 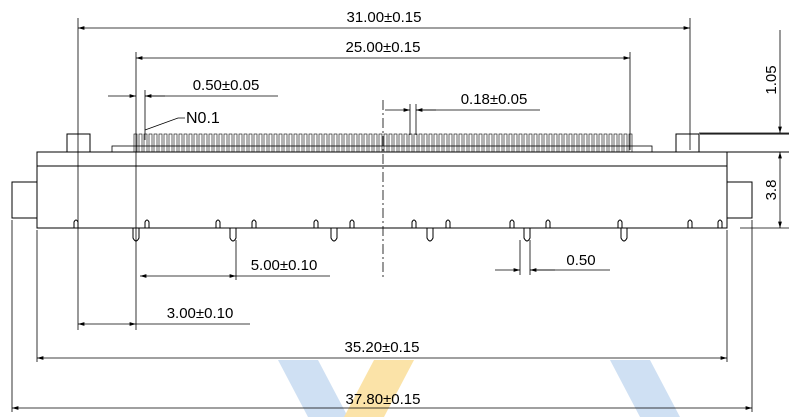 I want to click on dim-pin-width: 0.18±0.05, so click(x=494, y=99).